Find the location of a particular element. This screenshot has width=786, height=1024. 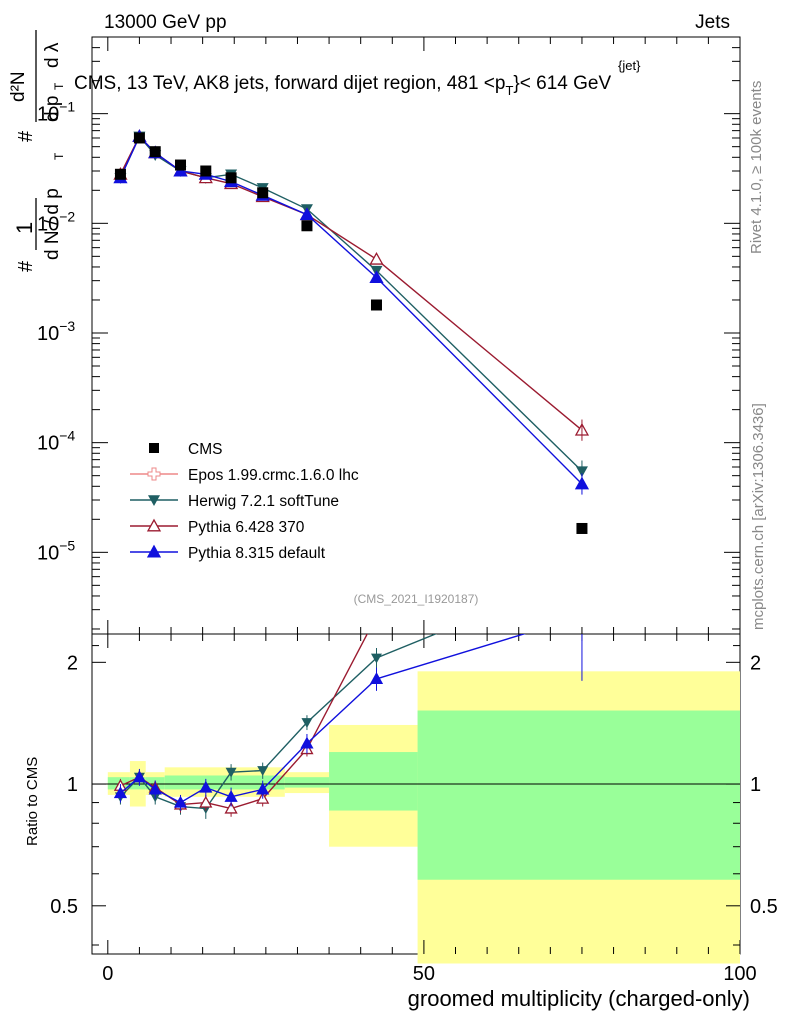

ratio-series-layer is located at coordinates (350, 694).